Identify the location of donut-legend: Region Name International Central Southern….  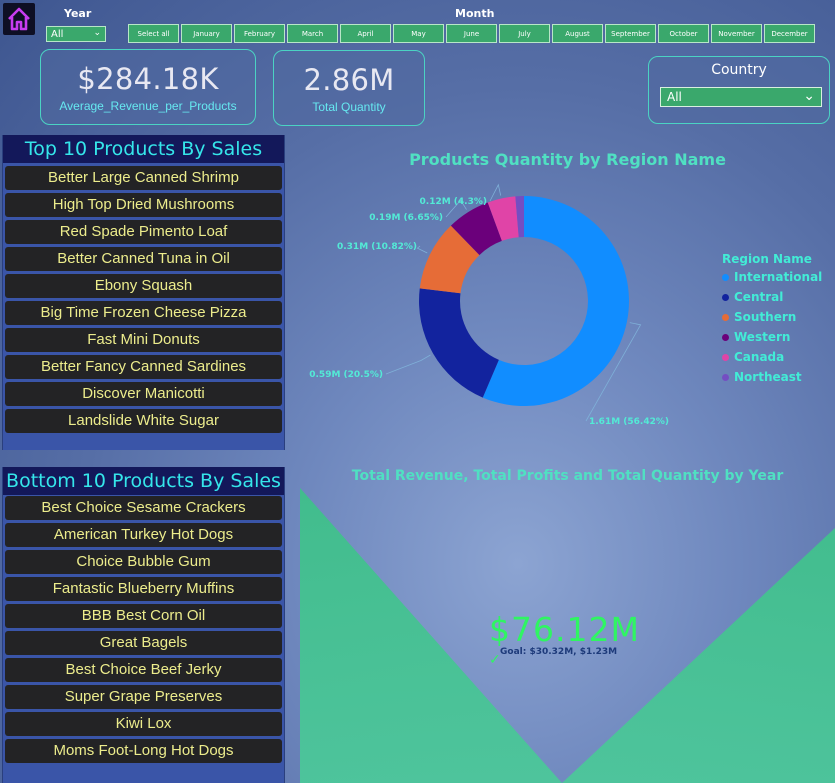
(772, 318).